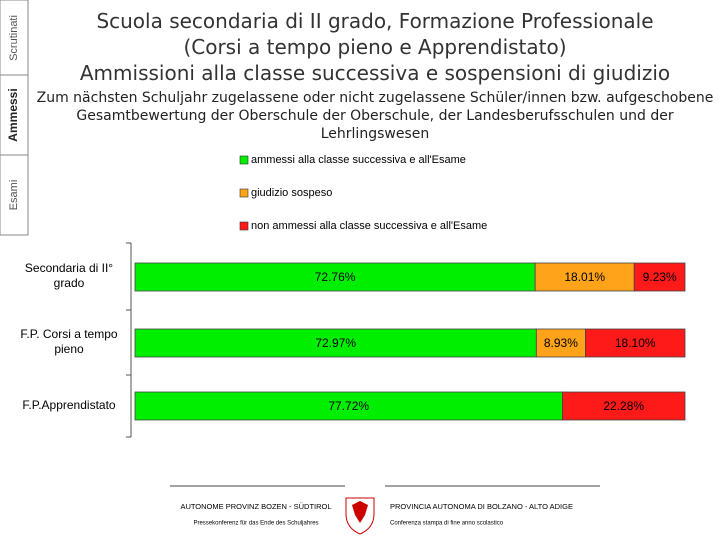 The image size is (720, 540). I want to click on value-label: 72.76%, so click(335, 277).